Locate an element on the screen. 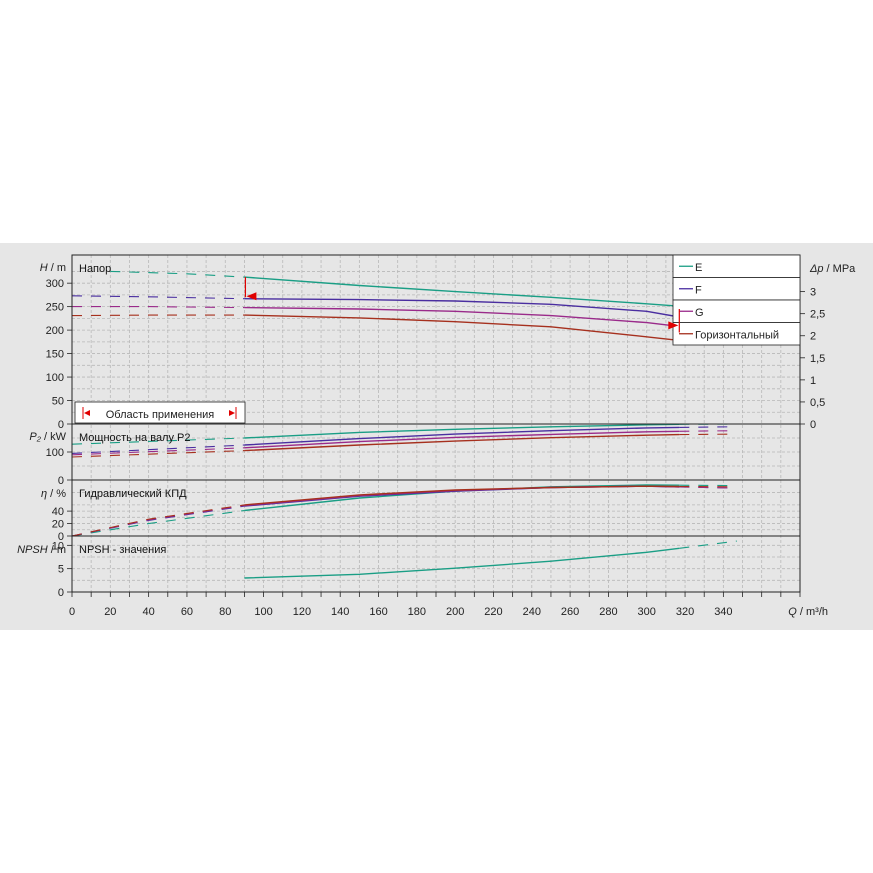 The image size is (873, 873). y-axis-label-npsh: NPSH / m is located at coordinates (41, 550).